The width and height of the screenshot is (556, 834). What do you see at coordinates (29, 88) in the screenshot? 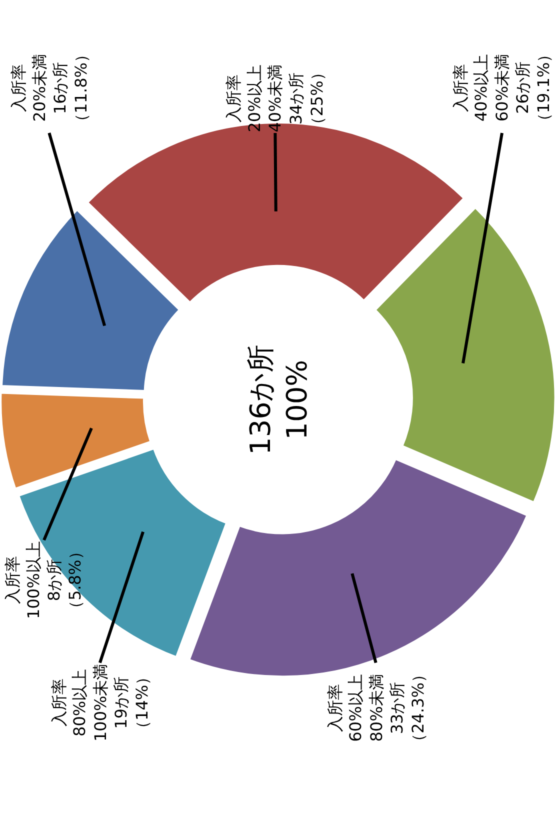
I see `slice-label: 入所率 20%未満` at bounding box center [29, 88].